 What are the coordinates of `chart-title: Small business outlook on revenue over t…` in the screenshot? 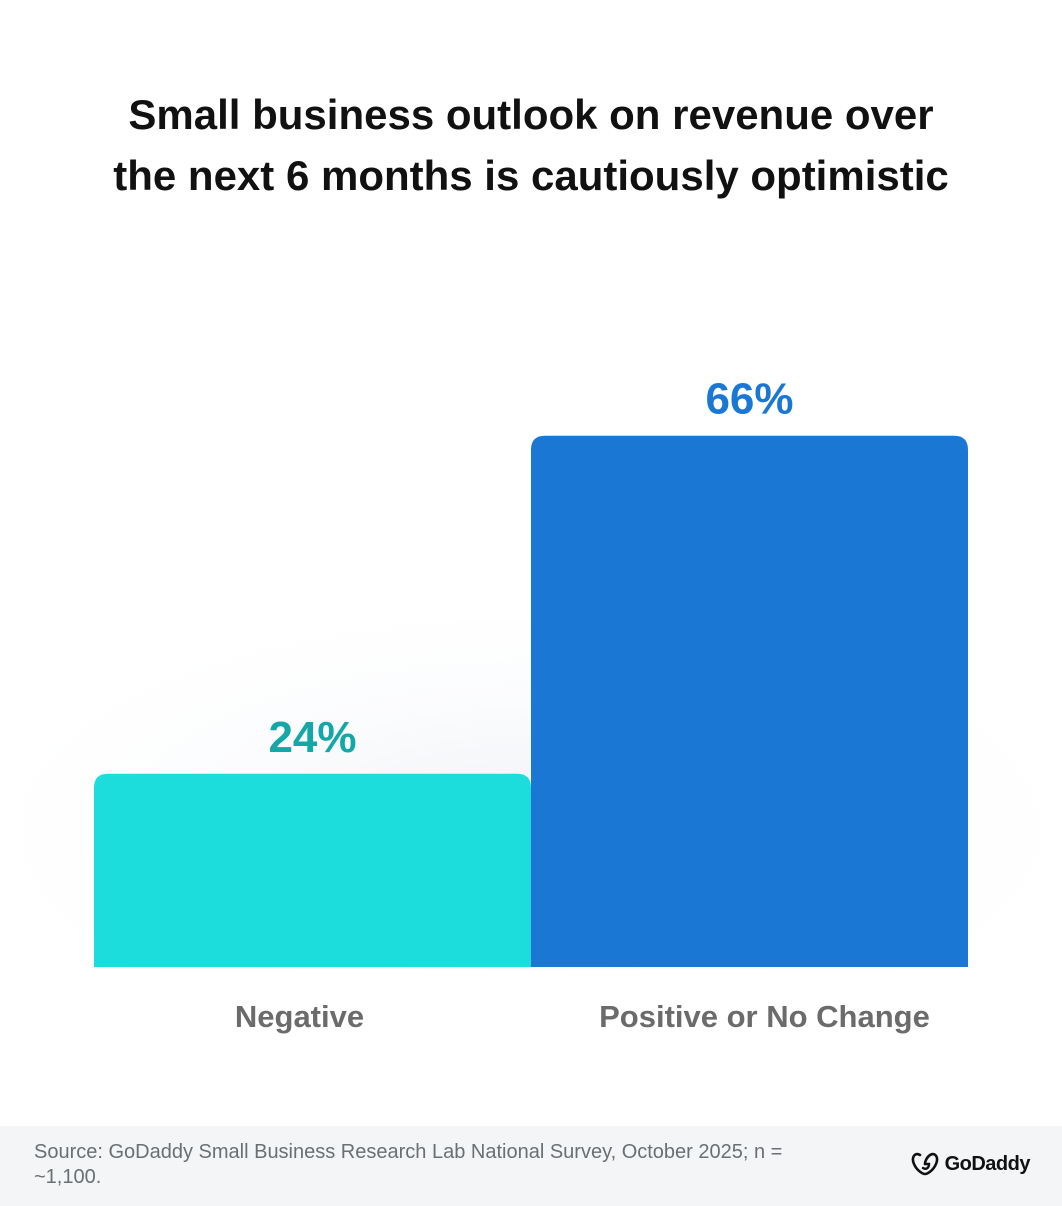 It's located at (531, 145).